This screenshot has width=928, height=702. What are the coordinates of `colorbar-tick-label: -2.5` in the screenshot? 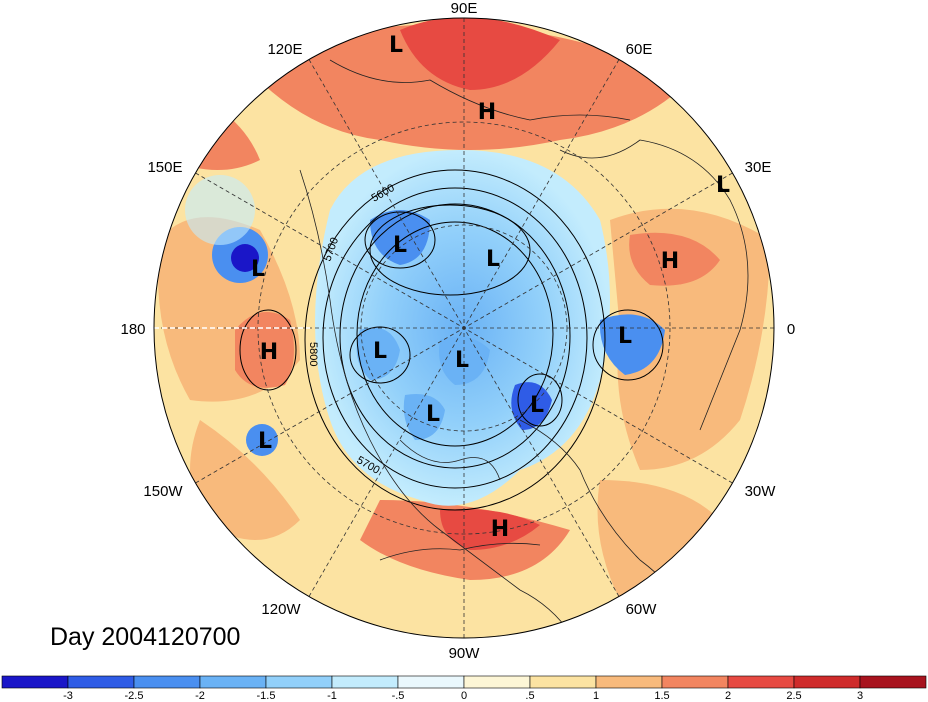 It's located at (134, 696).